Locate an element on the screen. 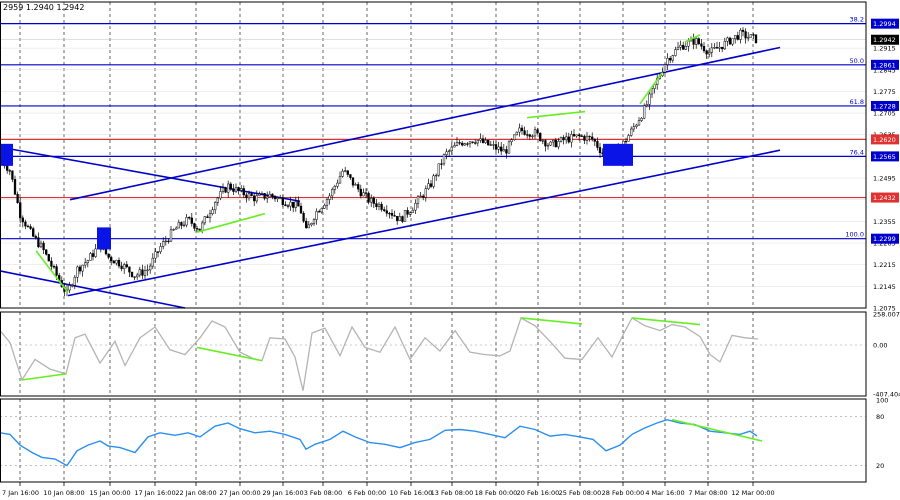  time-tick-label: 12 Mar 00:00 is located at coordinates (752, 493).